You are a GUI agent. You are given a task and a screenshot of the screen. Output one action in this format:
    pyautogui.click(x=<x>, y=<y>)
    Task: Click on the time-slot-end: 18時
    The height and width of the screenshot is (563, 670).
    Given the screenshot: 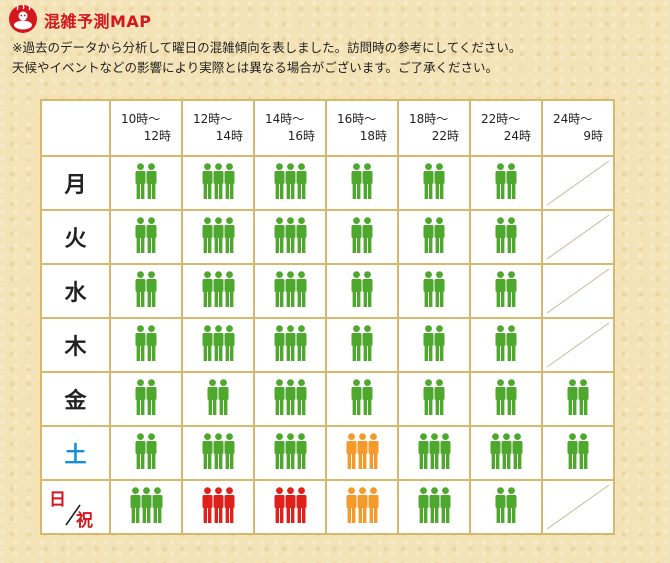 What is the action you would take?
    pyautogui.click(x=373, y=136)
    